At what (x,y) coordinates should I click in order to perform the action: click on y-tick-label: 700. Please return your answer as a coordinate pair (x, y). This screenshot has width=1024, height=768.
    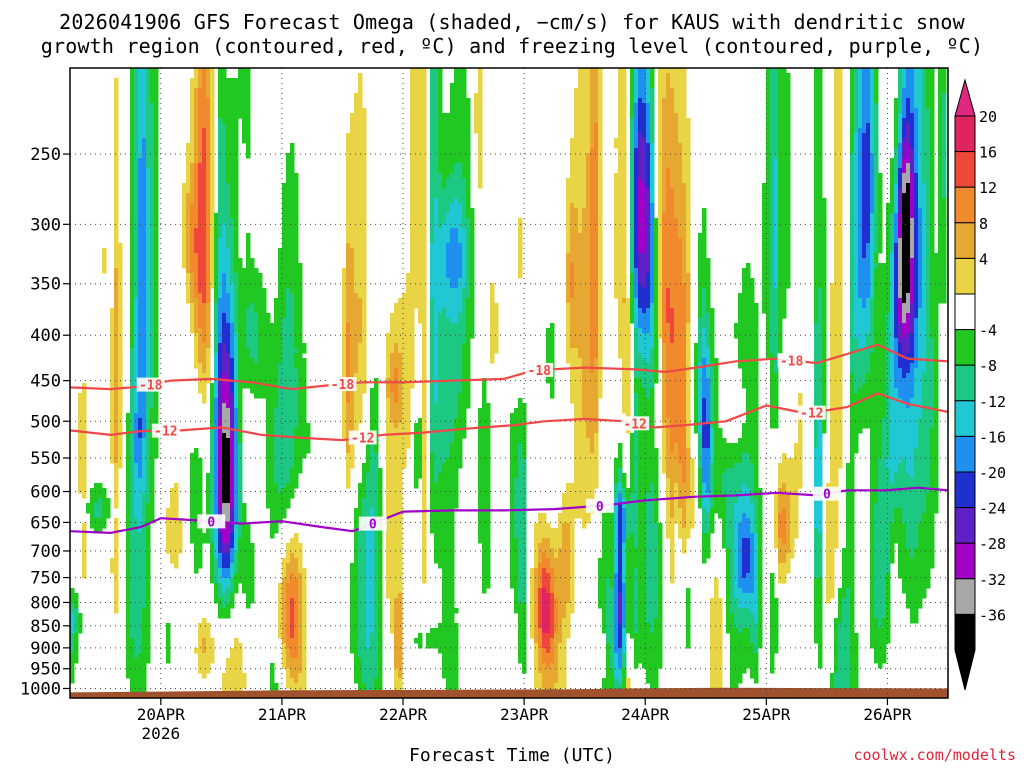
    Looking at the image, I should click on (45, 552).